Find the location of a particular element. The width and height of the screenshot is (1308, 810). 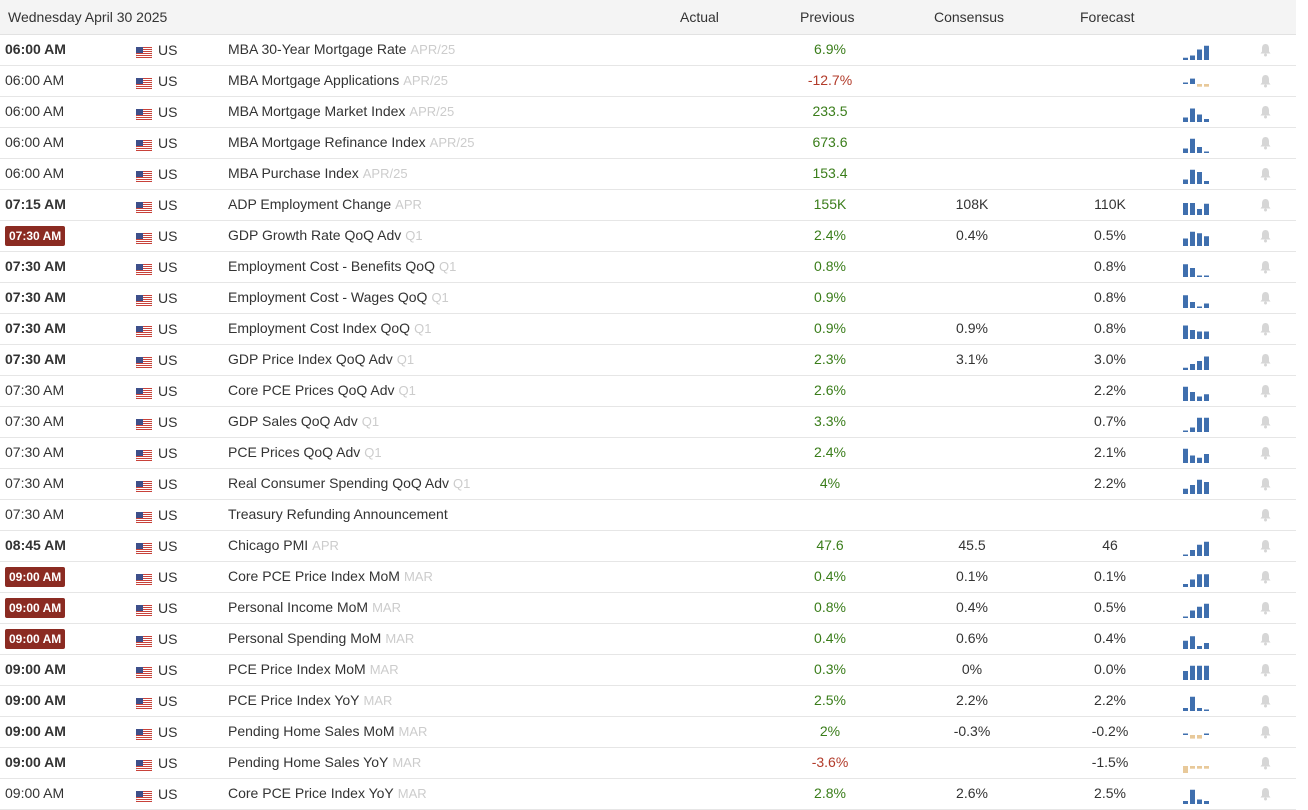

event-row: 07:30 AM US PCE Prices QoQ Adv Q1 2.4% 2.1% is located at coordinates (648, 453).